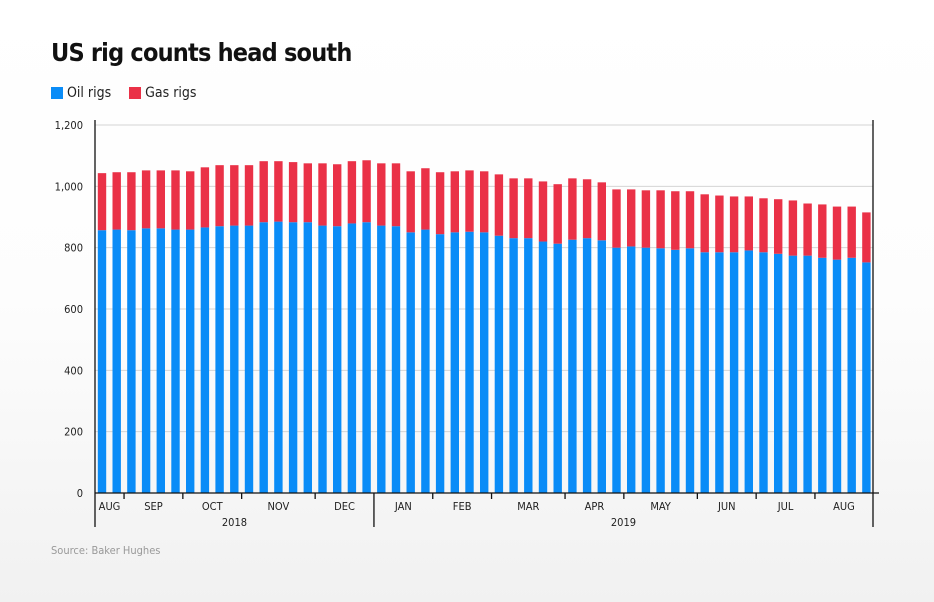  What do you see at coordinates (135, 93) in the screenshot?
I see `legend-swatch-gas` at bounding box center [135, 93].